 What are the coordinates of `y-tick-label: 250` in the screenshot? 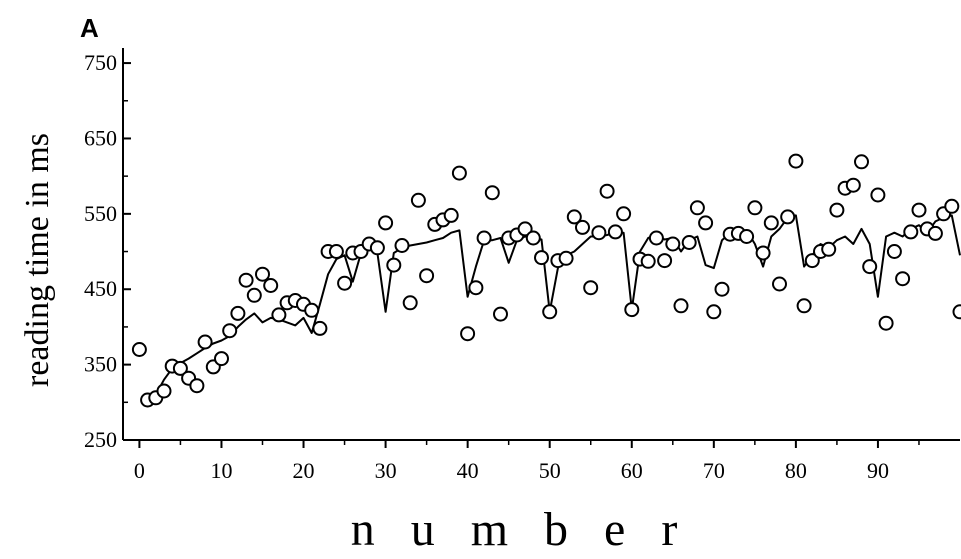 It's located at (100, 439).